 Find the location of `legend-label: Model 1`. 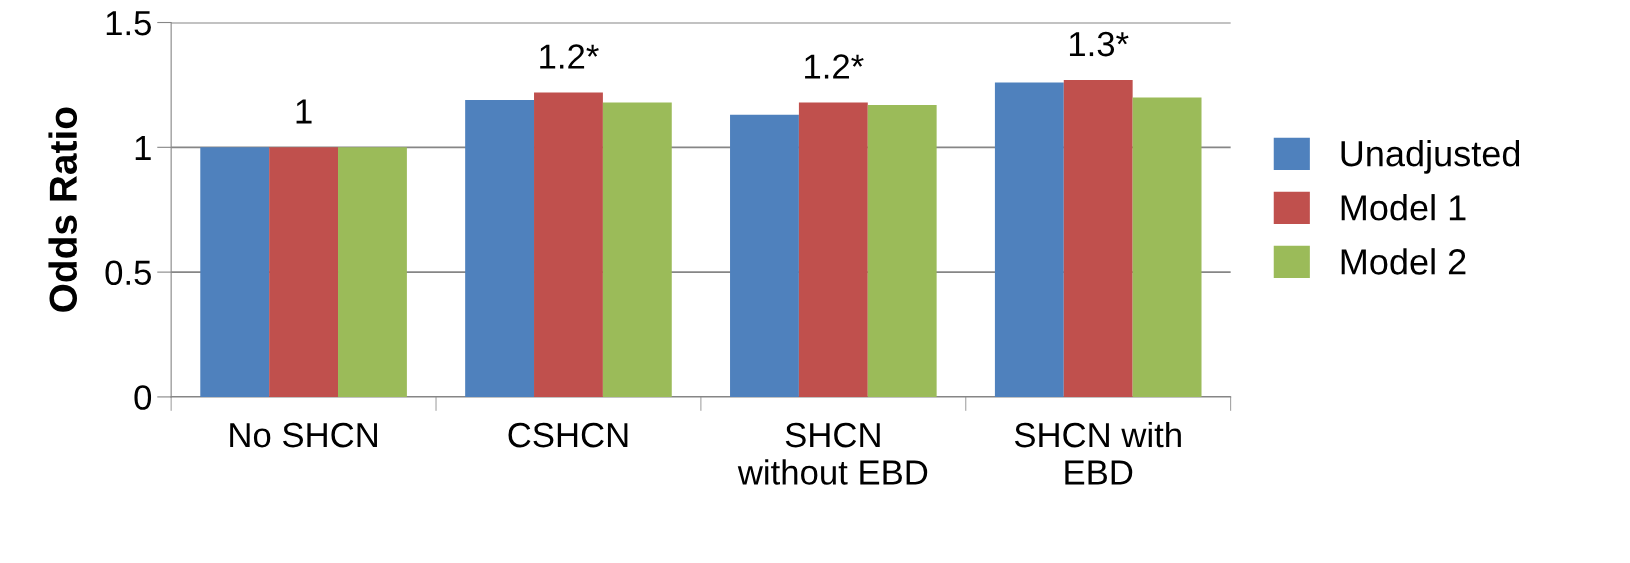

legend-label: Model 1 is located at coordinates (1403, 207).